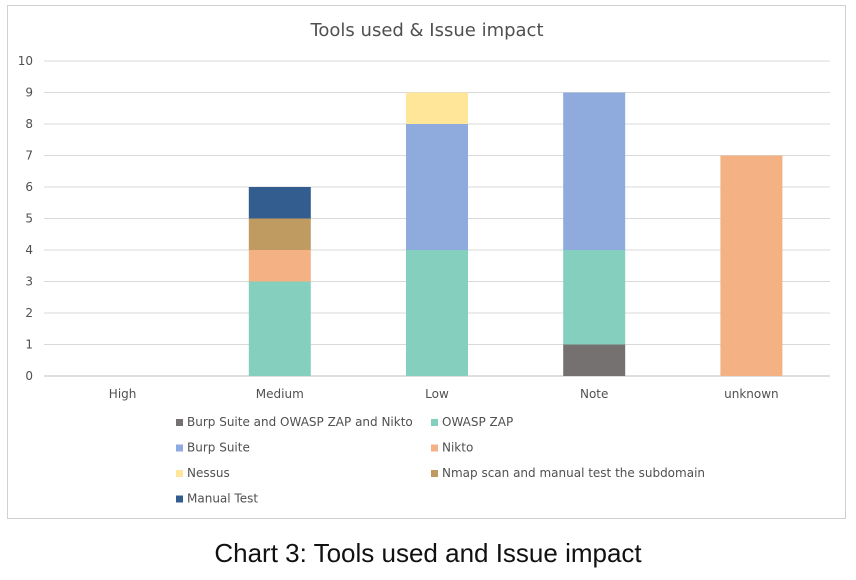 The image size is (856, 580). I want to click on figure-caption: Chart 3: Tools used and Issue impact, so click(428, 553).